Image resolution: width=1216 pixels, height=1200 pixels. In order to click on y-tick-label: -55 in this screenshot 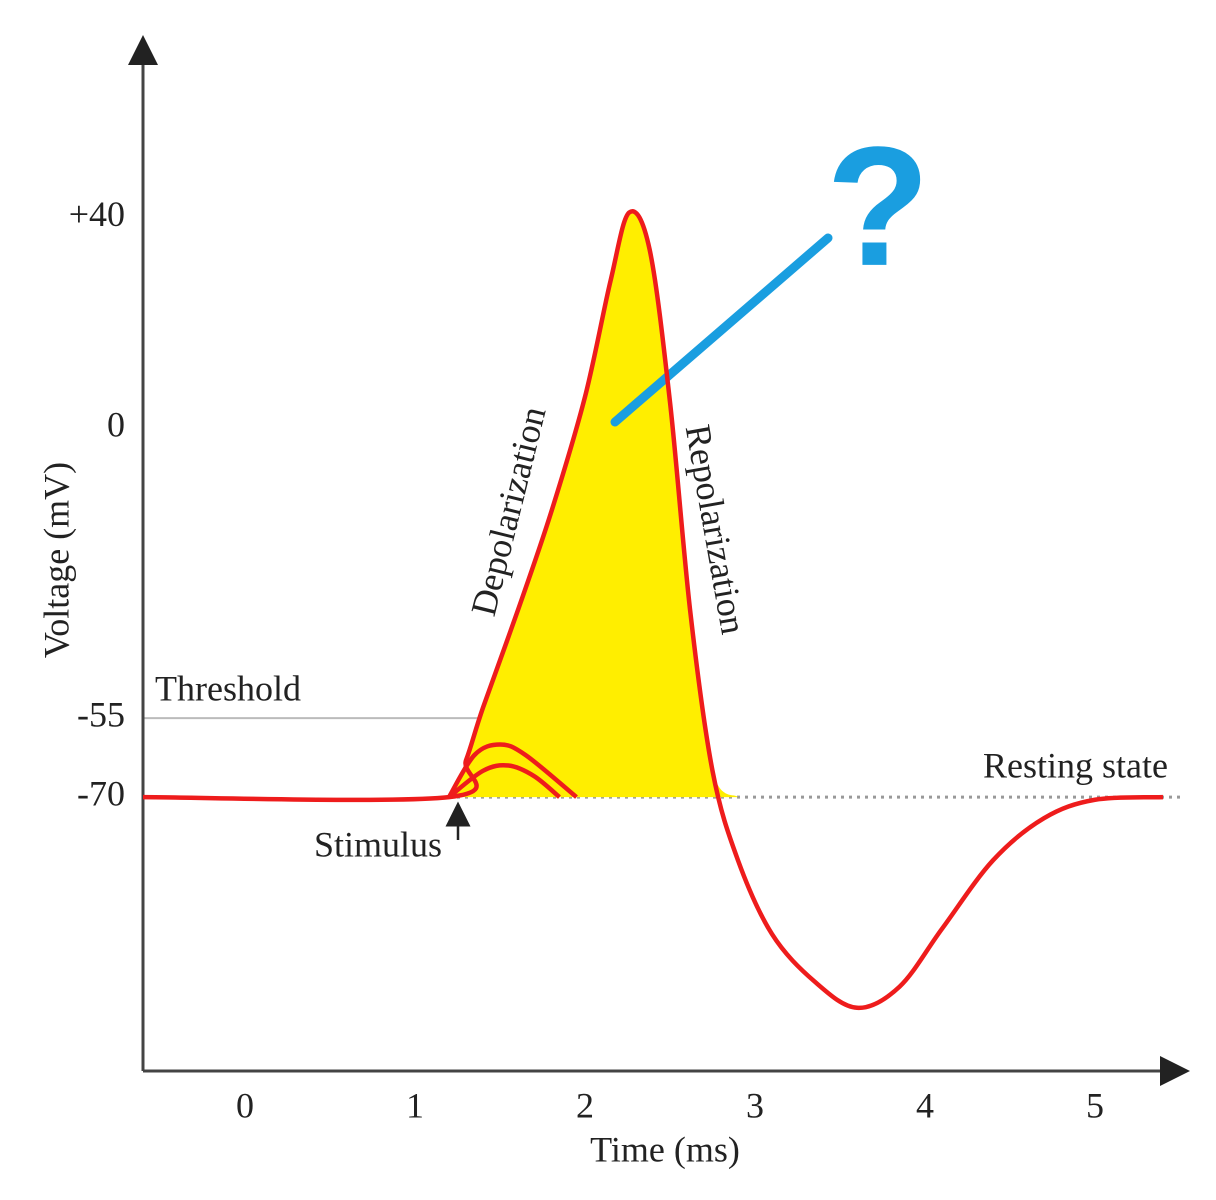, I will do `click(101, 714)`.